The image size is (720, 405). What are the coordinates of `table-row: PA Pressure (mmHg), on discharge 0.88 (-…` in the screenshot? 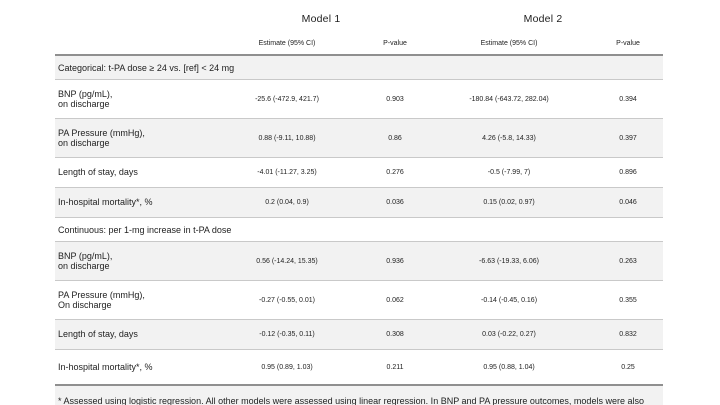 It's located at (359, 138).